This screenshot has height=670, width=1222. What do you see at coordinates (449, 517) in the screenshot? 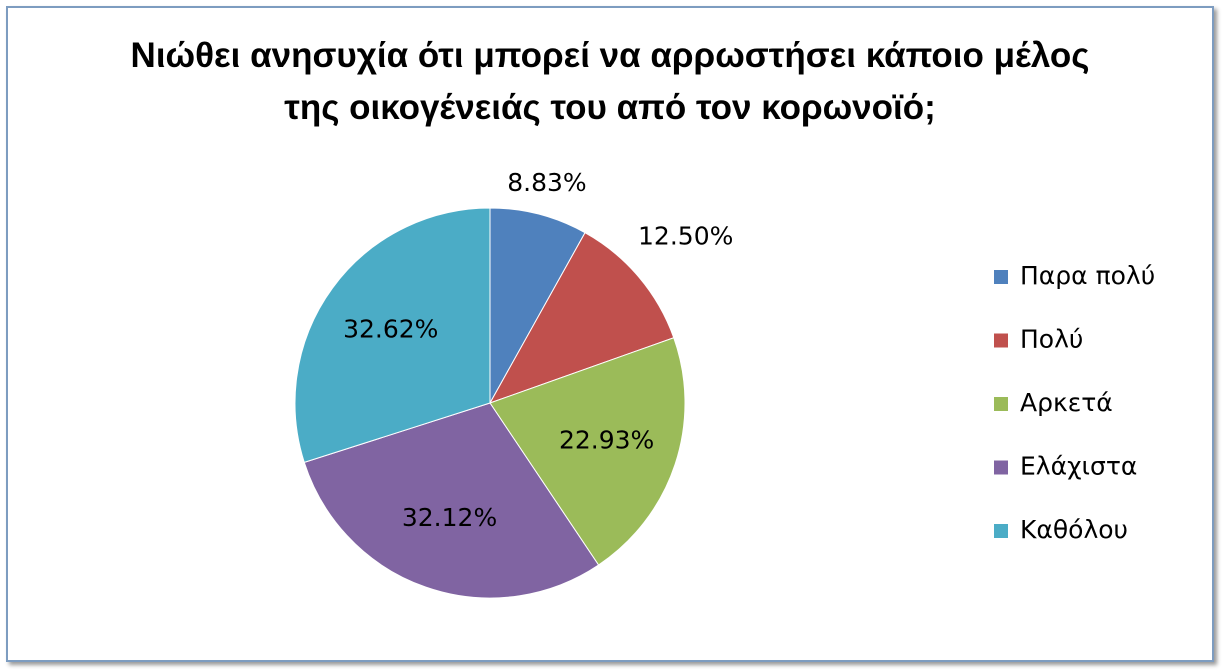
I see `data-label: 32.12%` at bounding box center [449, 517].